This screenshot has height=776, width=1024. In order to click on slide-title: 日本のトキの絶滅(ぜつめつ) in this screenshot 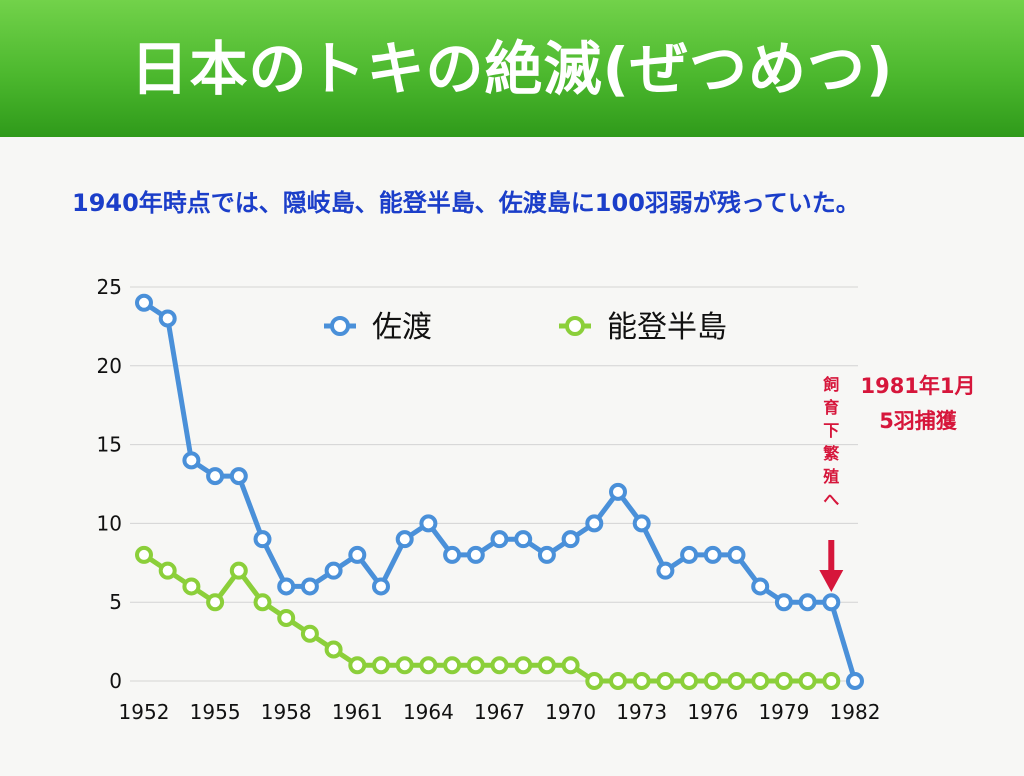, I will do `click(512, 69)`.